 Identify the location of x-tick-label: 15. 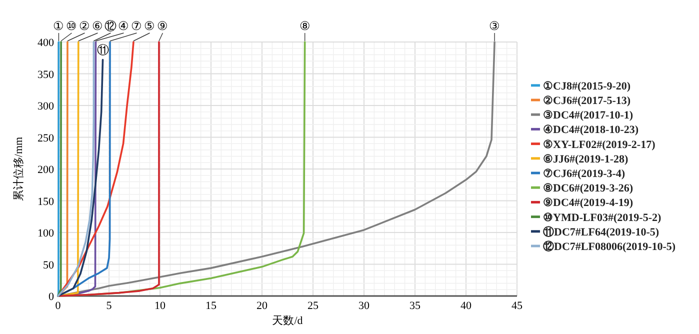
(211, 306).